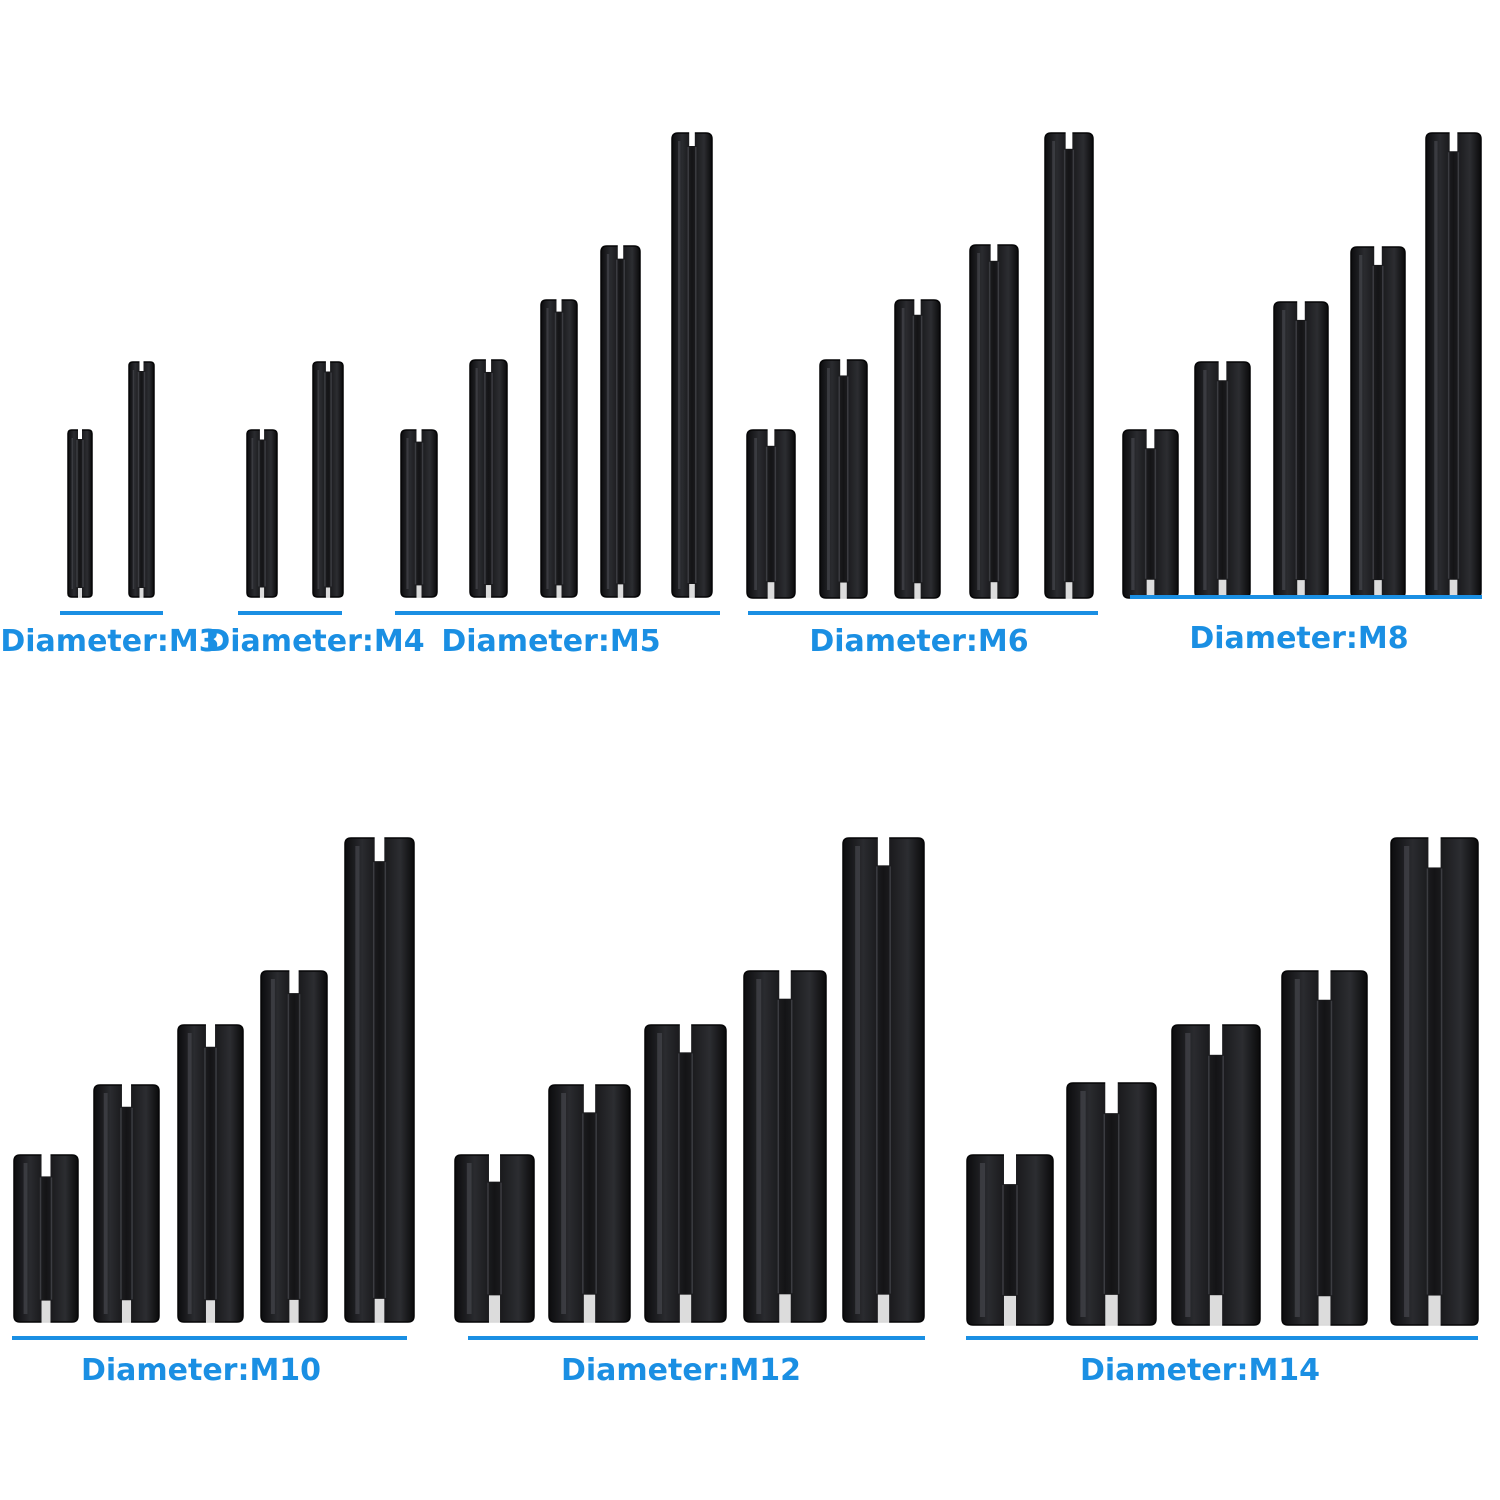  Describe the element at coordinates (918, 641) in the screenshot. I see `diameter-label: Diameter:M6` at that location.